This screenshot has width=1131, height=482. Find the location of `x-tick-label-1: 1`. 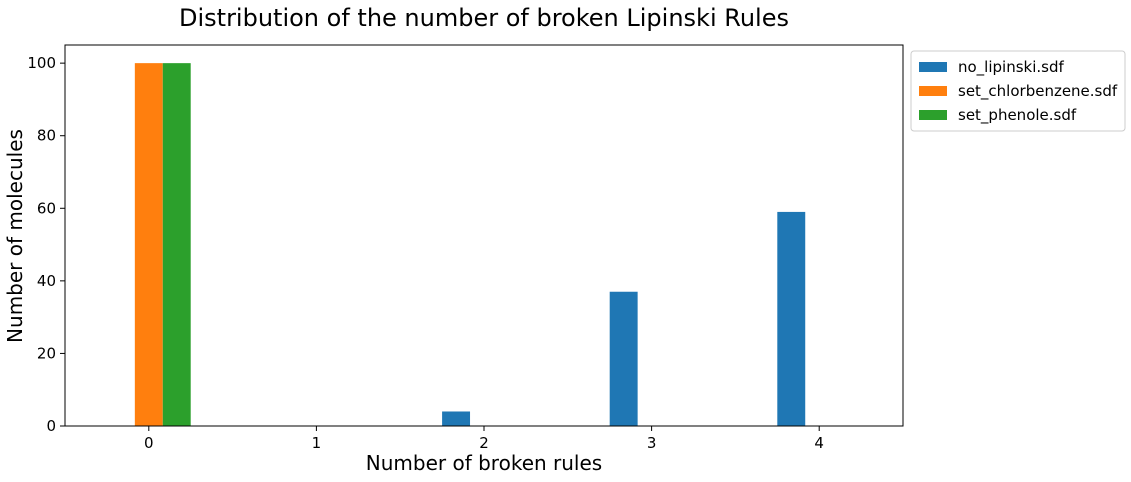

x-tick-label-1: 1 is located at coordinates (317, 443).